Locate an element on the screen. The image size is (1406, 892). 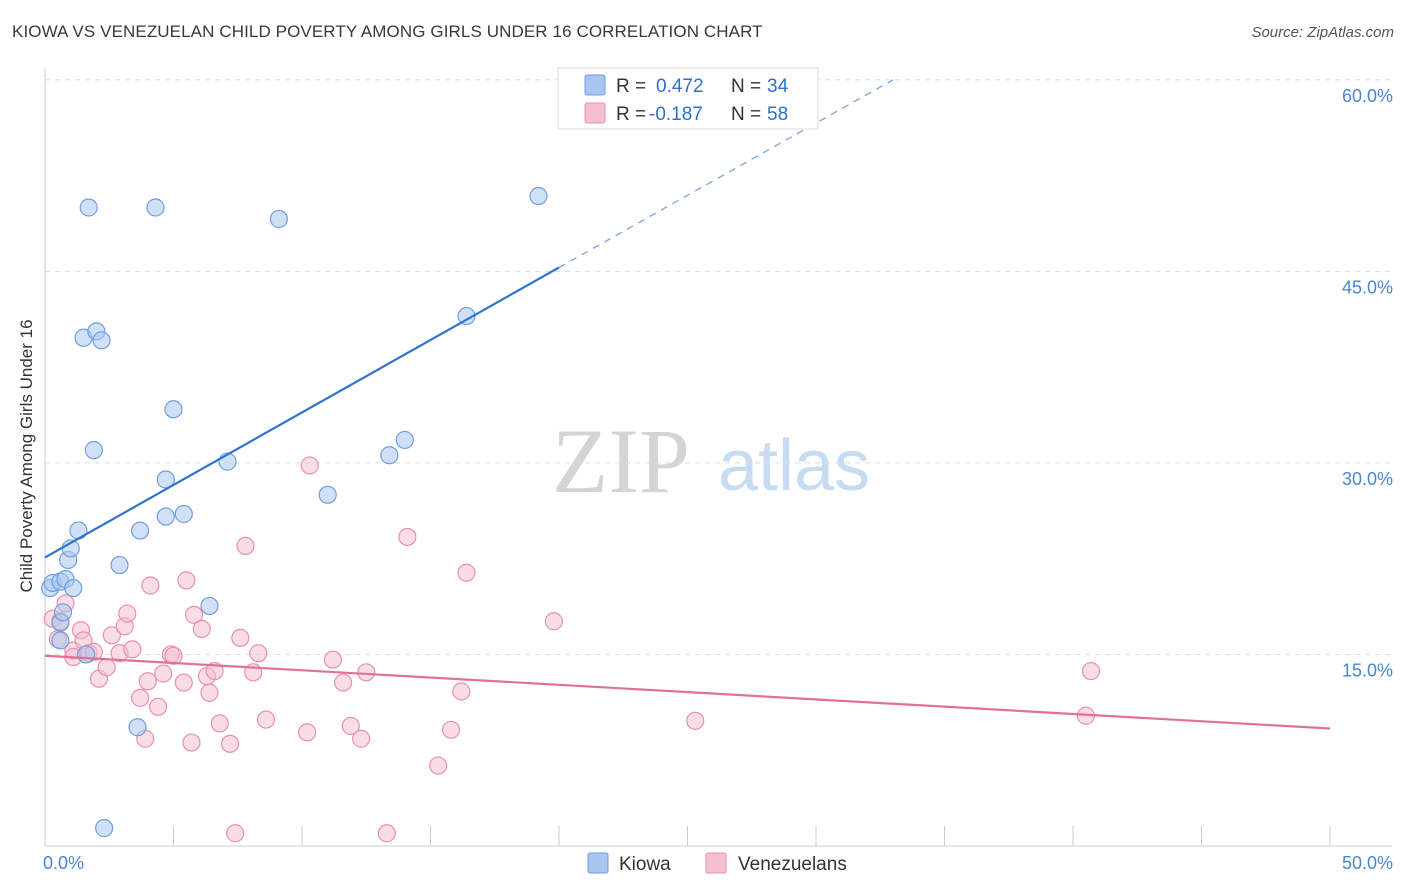
legend-r-value-venezuelans: -0.187 is located at coordinates (676, 114).